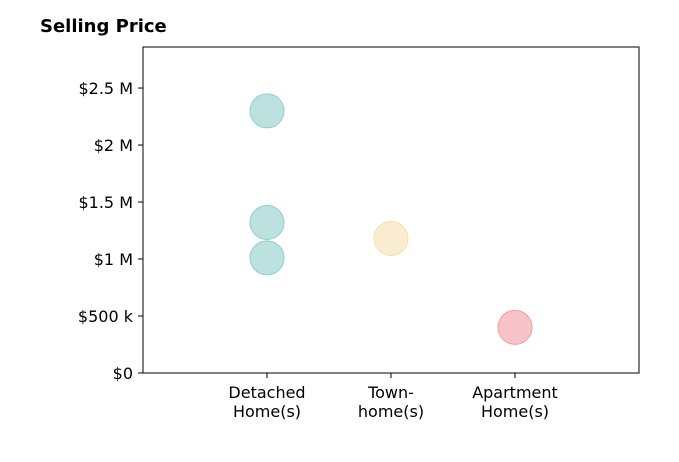  Describe the element at coordinates (266, 392) in the screenshot. I see `x-tick-label: Detached` at that location.